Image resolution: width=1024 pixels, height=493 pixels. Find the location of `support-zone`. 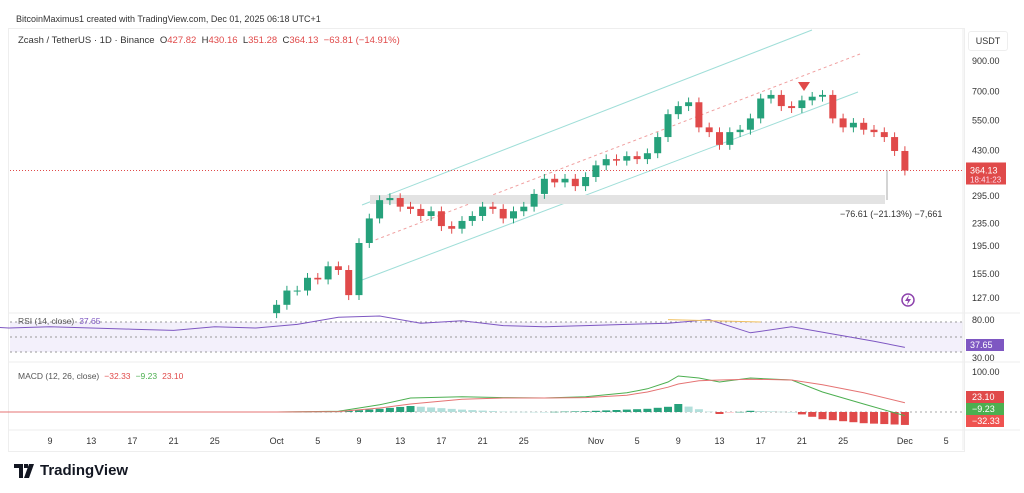

support-zone is located at coordinates (627, 199).